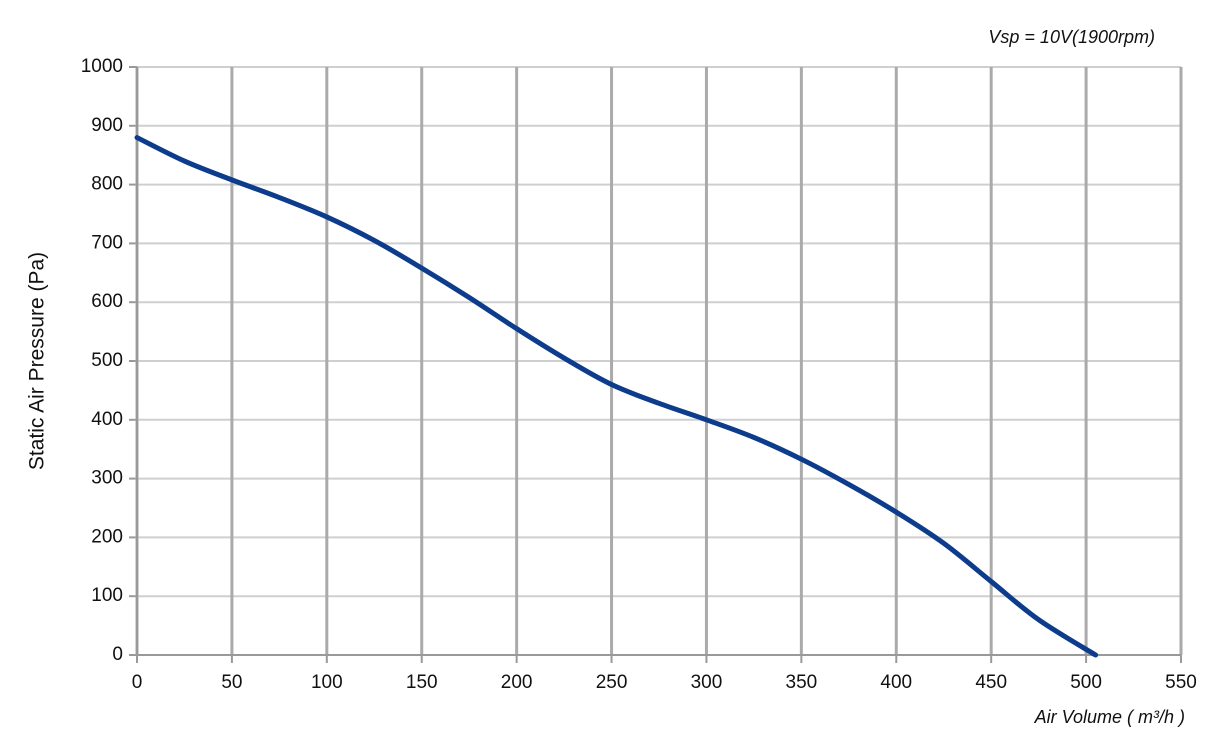 This screenshot has width=1215, height=754. I want to click on x-tick-label: 350, so click(802, 682).